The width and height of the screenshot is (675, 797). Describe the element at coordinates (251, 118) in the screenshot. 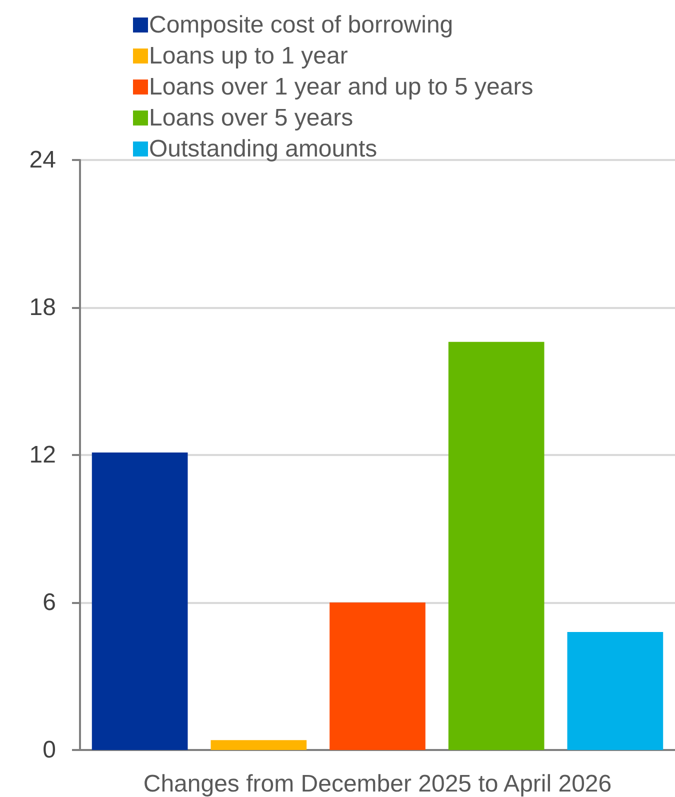

I see `legend-label: Loans over 5 years` at that location.